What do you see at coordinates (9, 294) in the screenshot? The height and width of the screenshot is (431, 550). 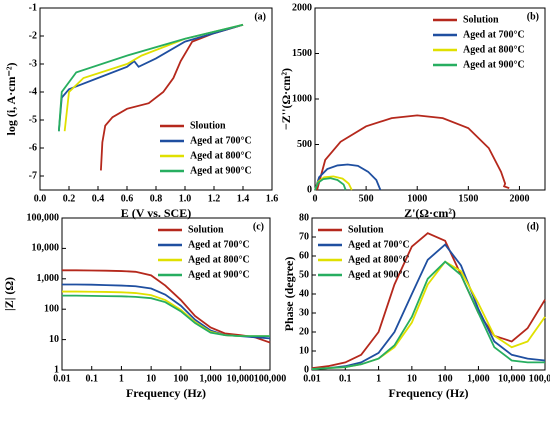 I see `y-axis-label: |Z| (Ω)` at bounding box center [9, 294].